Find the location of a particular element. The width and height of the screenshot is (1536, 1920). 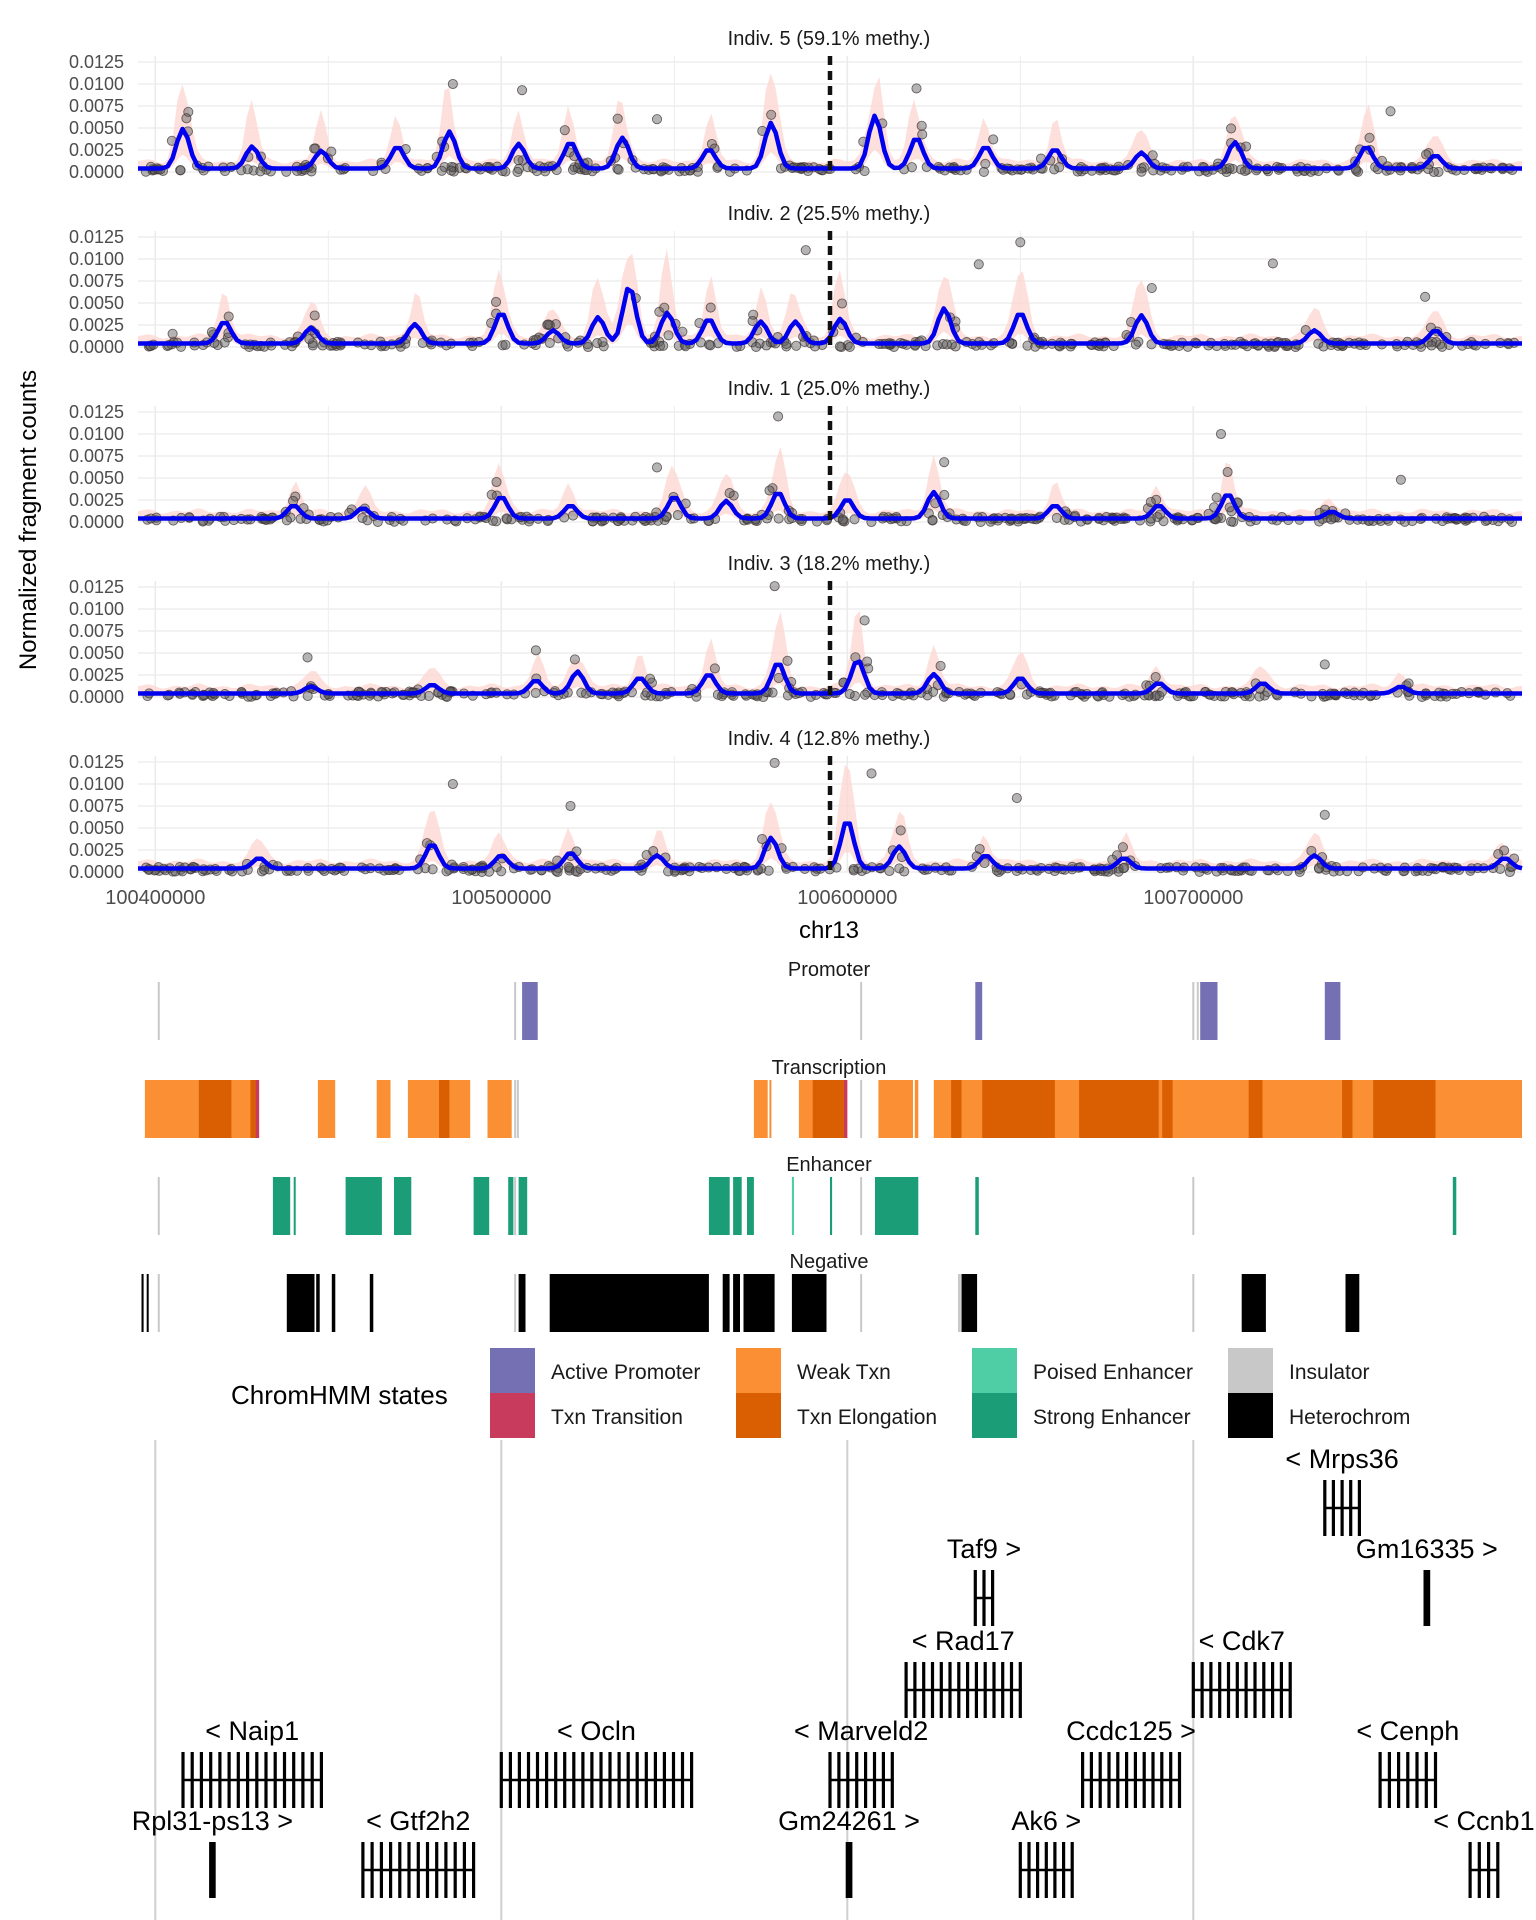

y-tick-label: 0.0025 is located at coordinates (96, 325).